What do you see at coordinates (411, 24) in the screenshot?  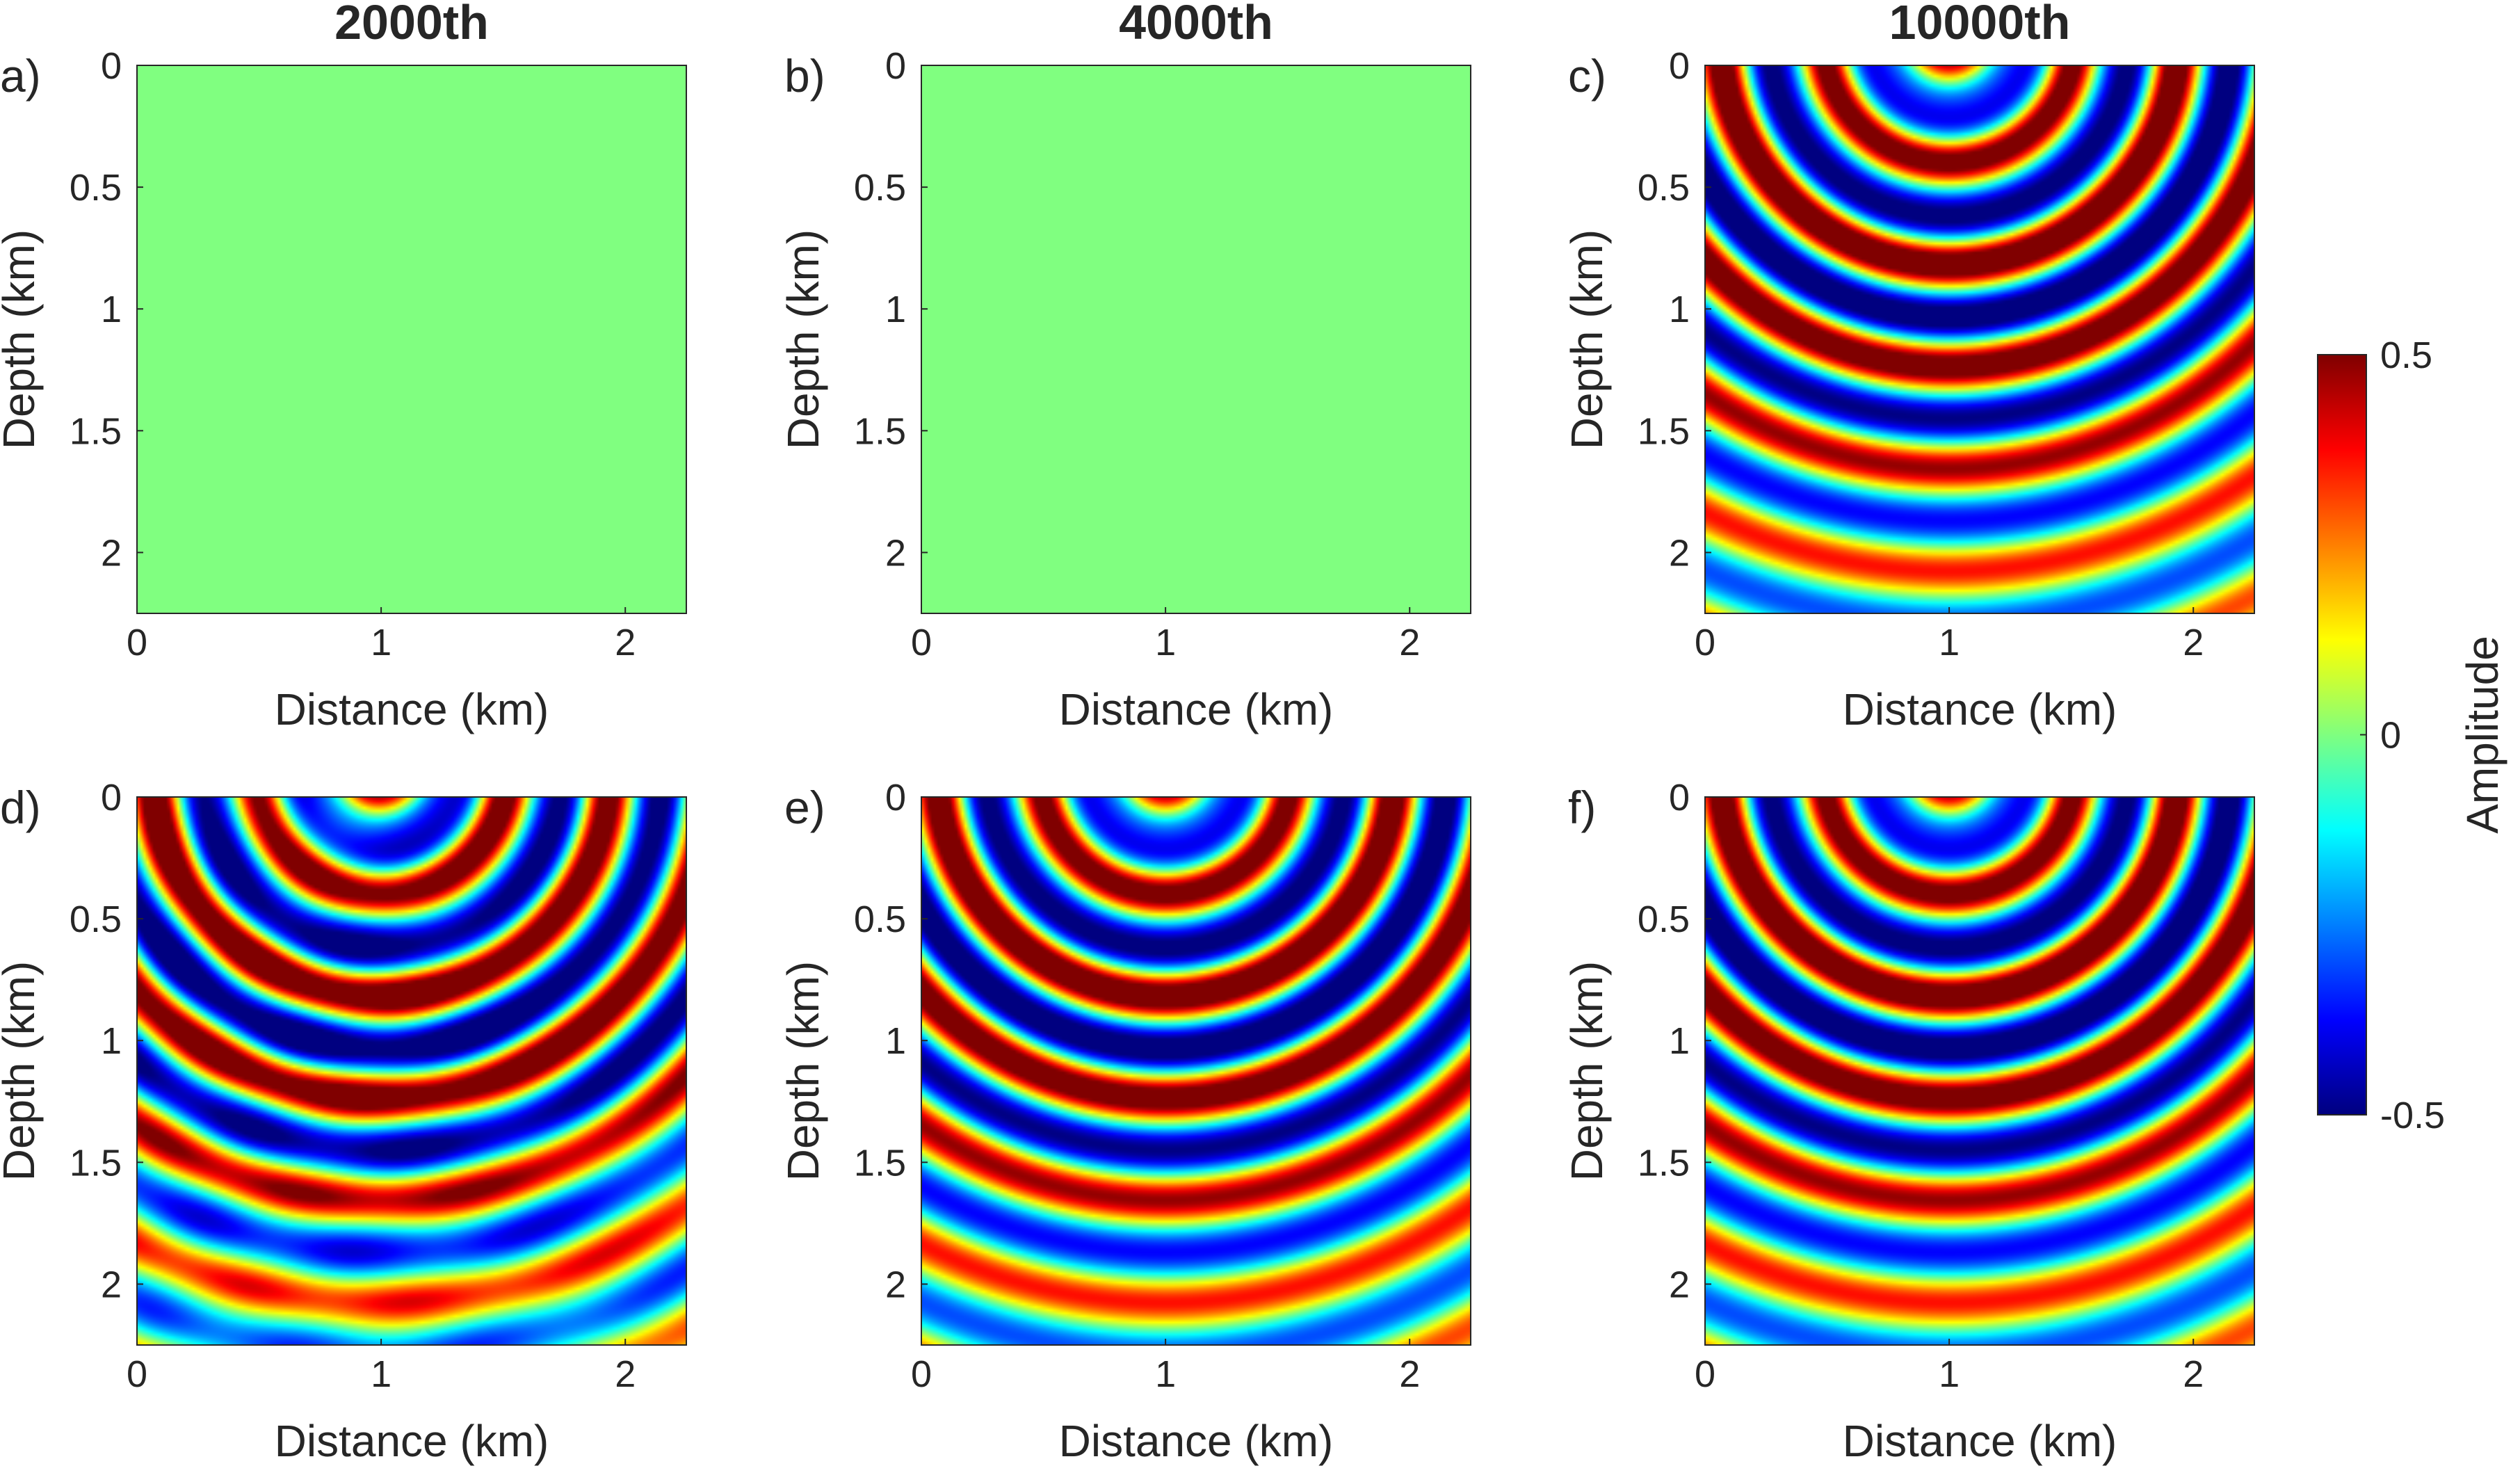 I see `panel-title: 2000th` at bounding box center [411, 24].